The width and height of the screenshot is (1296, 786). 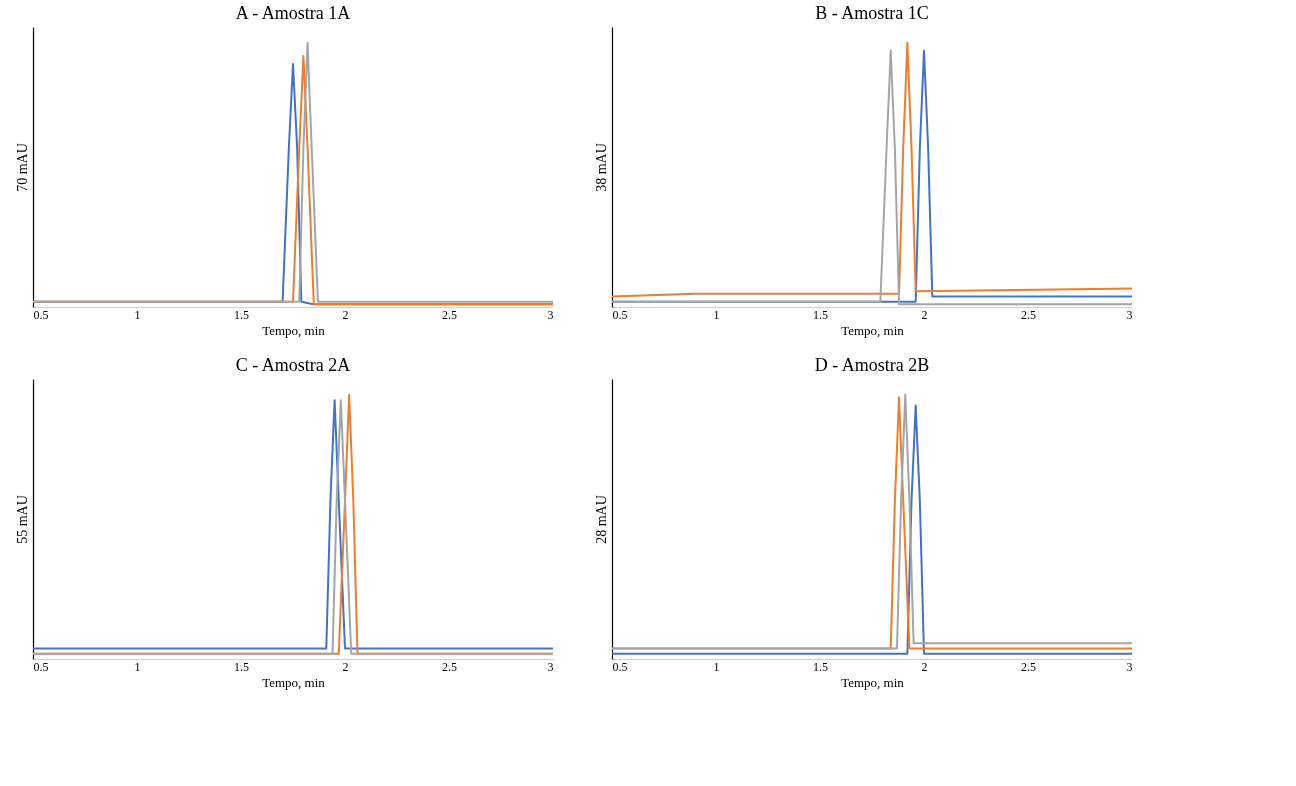 I want to click on chart-title: A - Amostra 1A, so click(x=293, y=13).